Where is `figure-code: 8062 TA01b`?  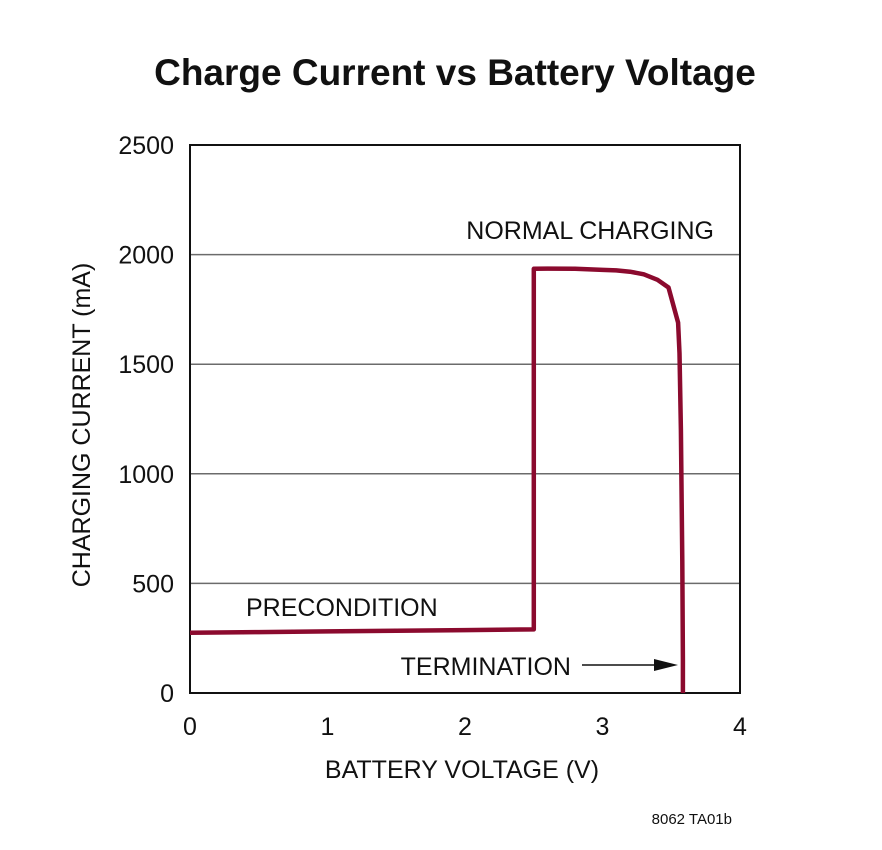 figure-code: 8062 TA01b is located at coordinates (692, 819).